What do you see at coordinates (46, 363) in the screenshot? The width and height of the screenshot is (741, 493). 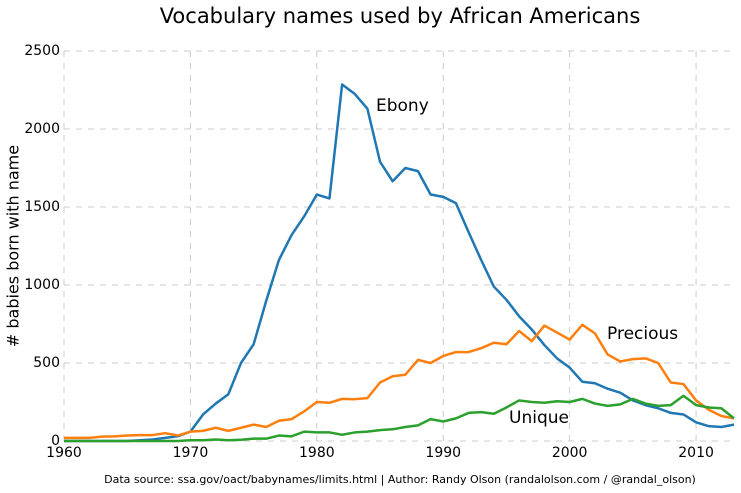 I see `y-tick-label: 500` at bounding box center [46, 363].